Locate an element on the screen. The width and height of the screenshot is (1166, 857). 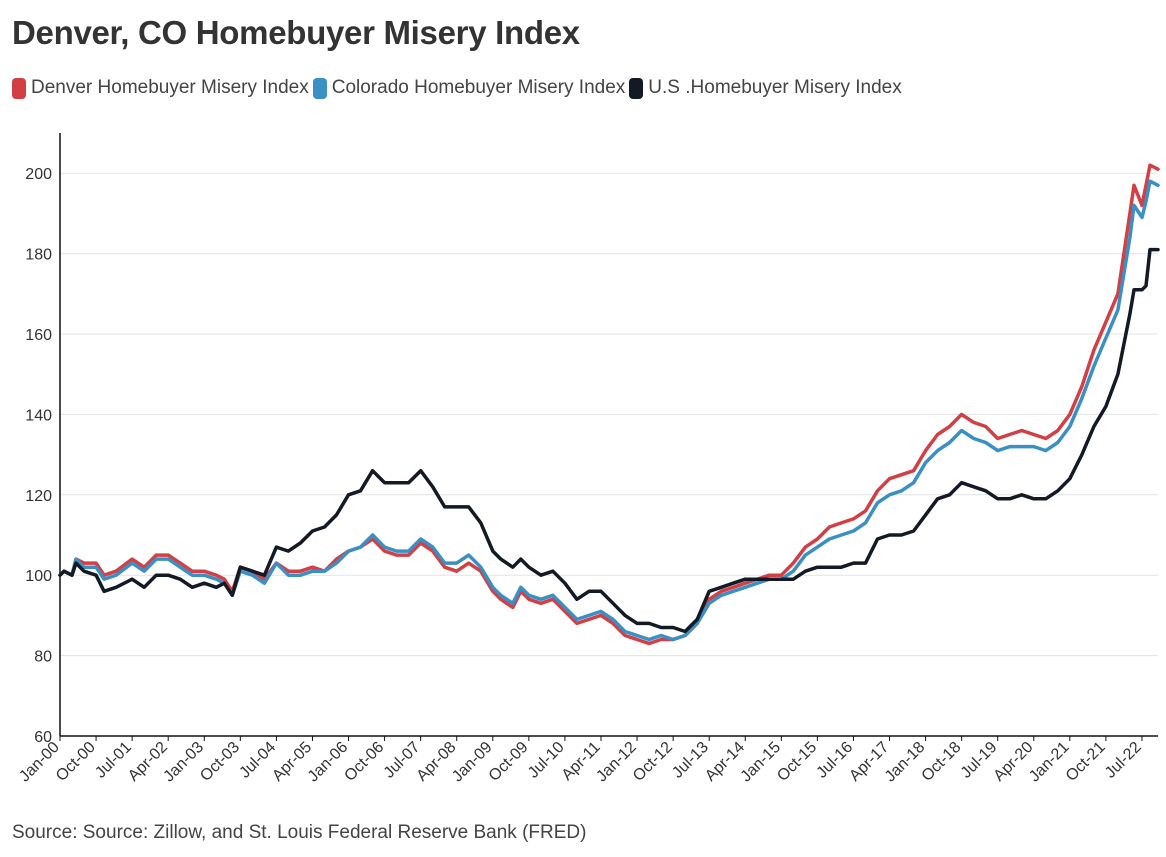
x-tick-label: Jan-03 is located at coordinates (183, 762).